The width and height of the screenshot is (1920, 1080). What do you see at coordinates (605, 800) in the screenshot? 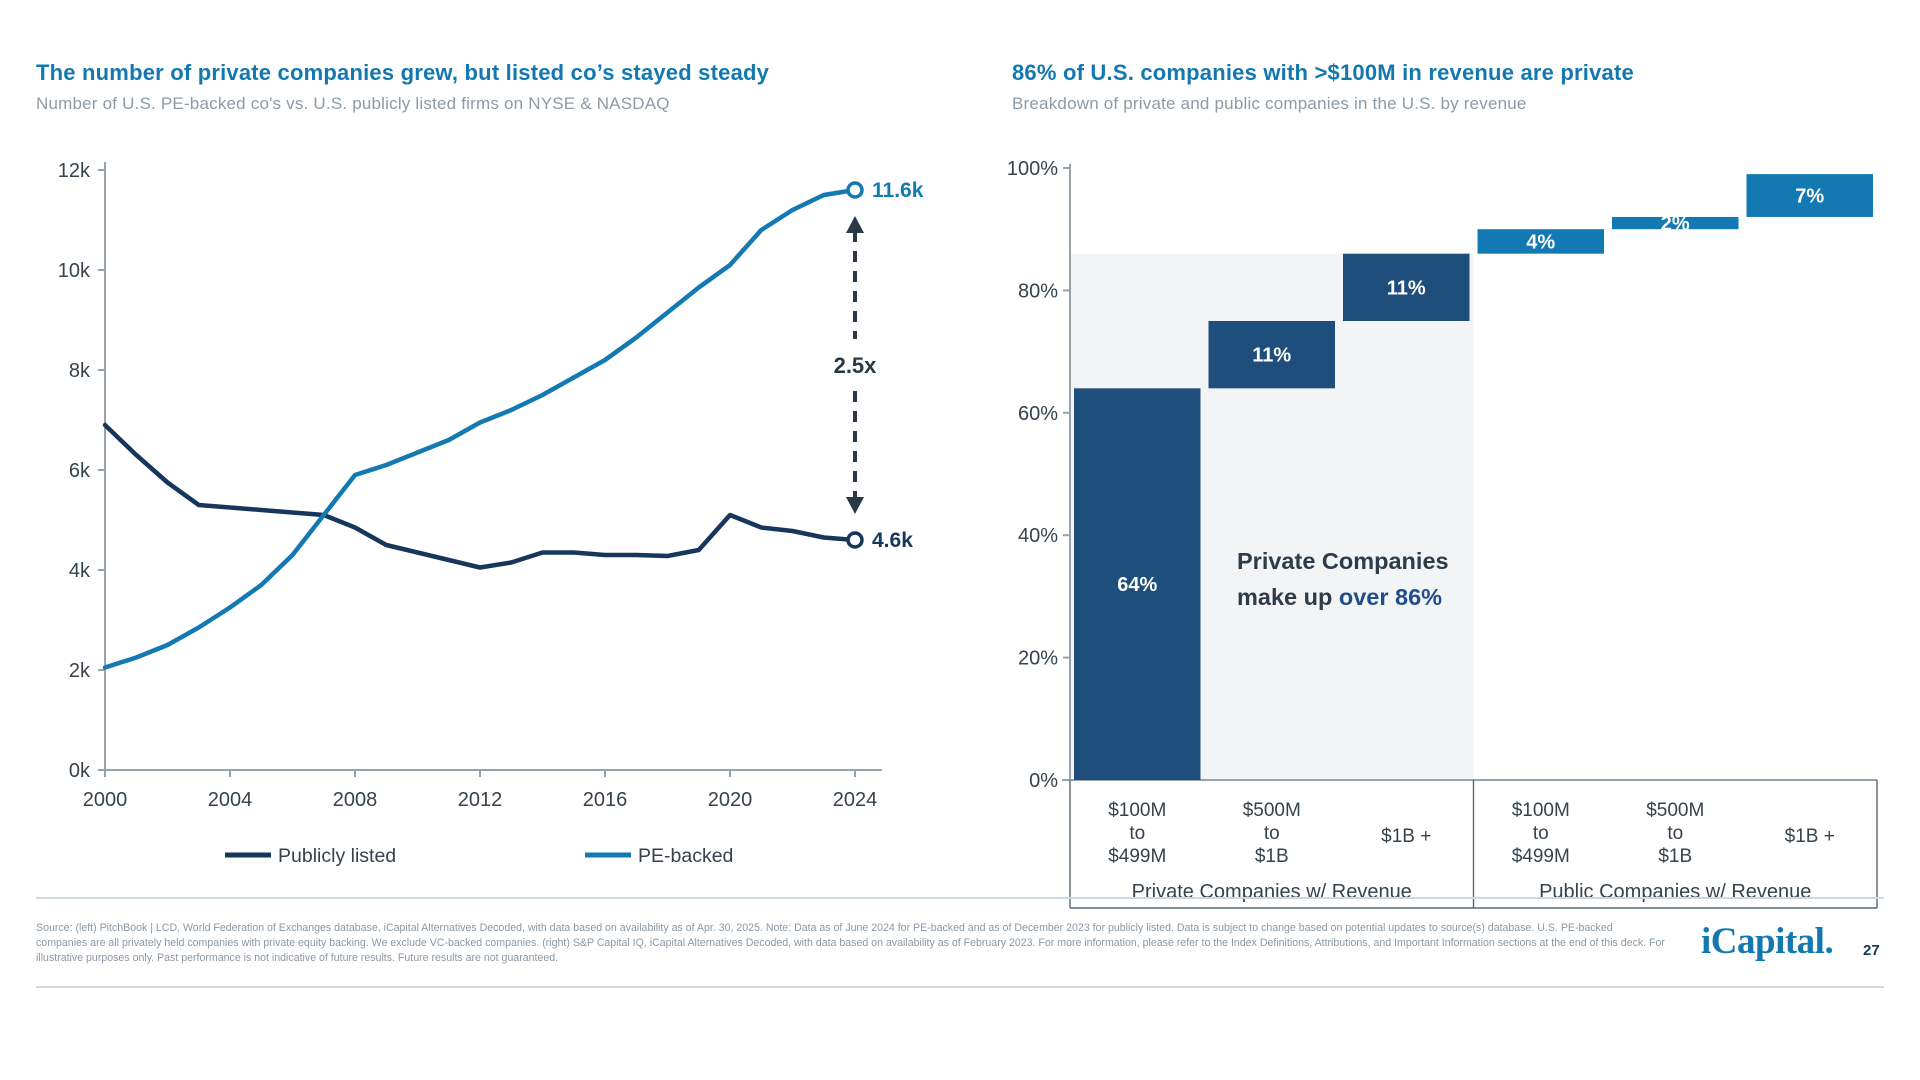
I see `x-tick-label: 2016` at bounding box center [605, 800].